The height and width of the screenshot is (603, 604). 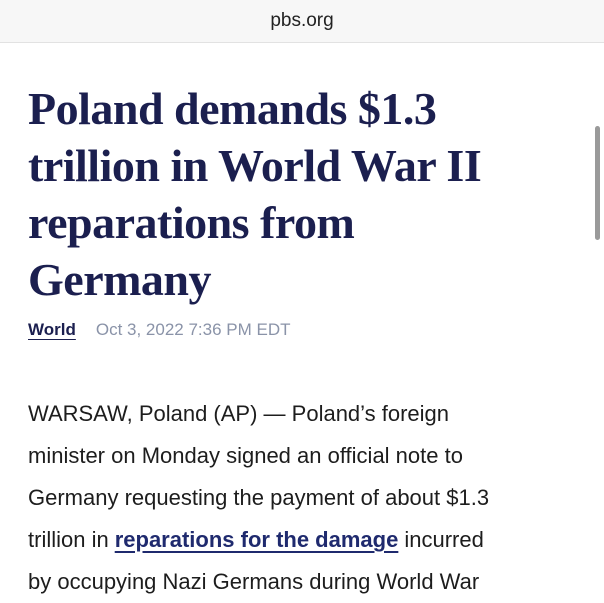 I want to click on address-bar: pbs.org, so click(x=302, y=21).